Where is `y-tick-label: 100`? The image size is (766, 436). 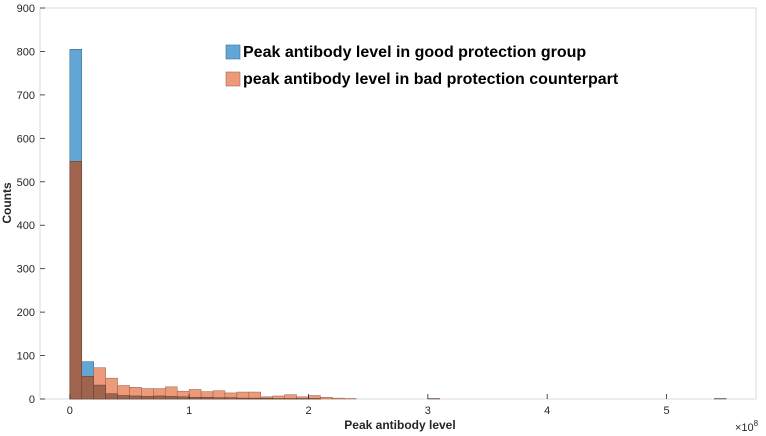 y-tick-label: 100 is located at coordinates (26, 357).